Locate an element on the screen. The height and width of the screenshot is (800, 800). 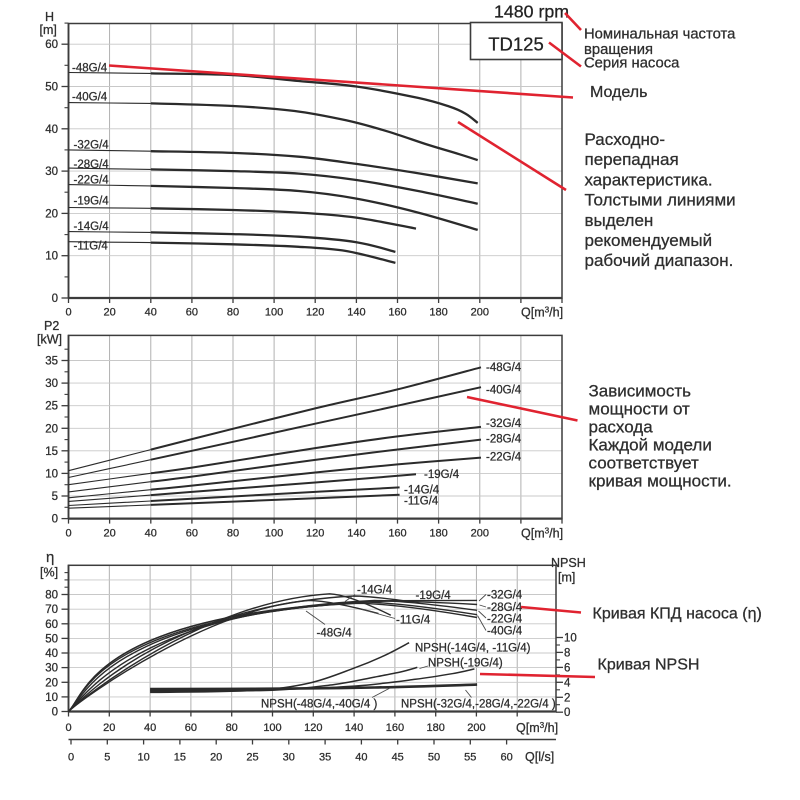
svg-text: Толстыми линиями is located at coordinates (660, 200).